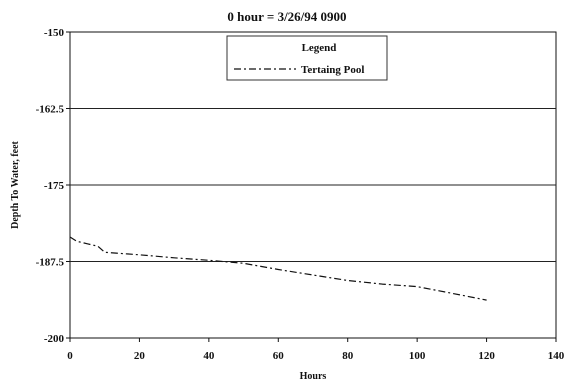 This screenshot has height=383, width=574. What do you see at coordinates (54, 339) in the screenshot?
I see `y-tick-label: -200` at bounding box center [54, 339].